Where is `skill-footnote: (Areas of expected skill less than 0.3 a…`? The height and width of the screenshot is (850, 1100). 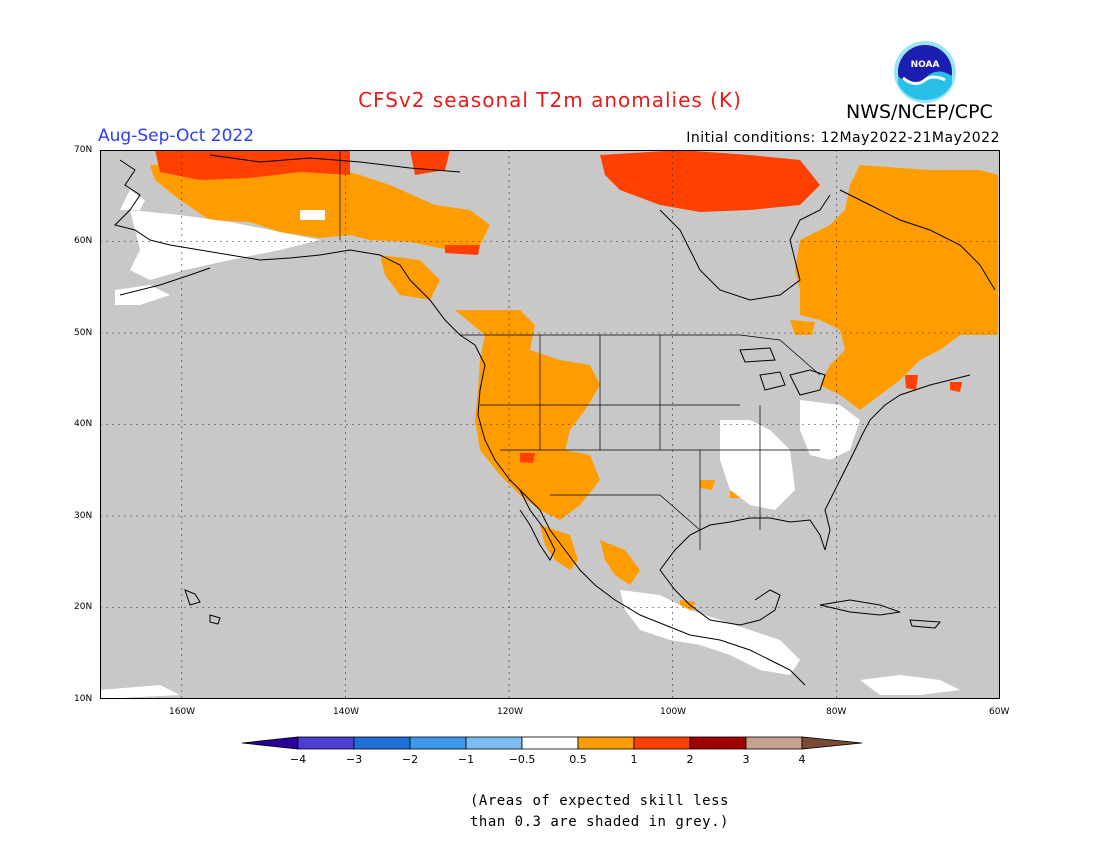 skill-footnote: (Areas of expected skill less than 0.3 a… is located at coordinates (599, 812).